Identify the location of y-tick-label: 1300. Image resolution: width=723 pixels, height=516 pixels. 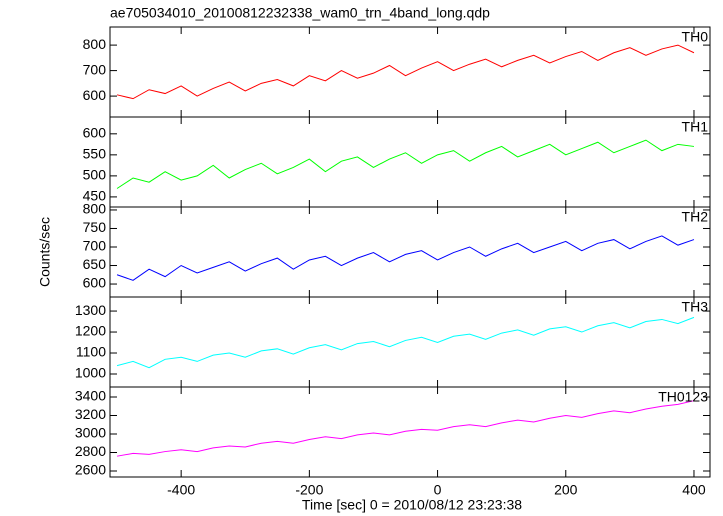
(90, 310).